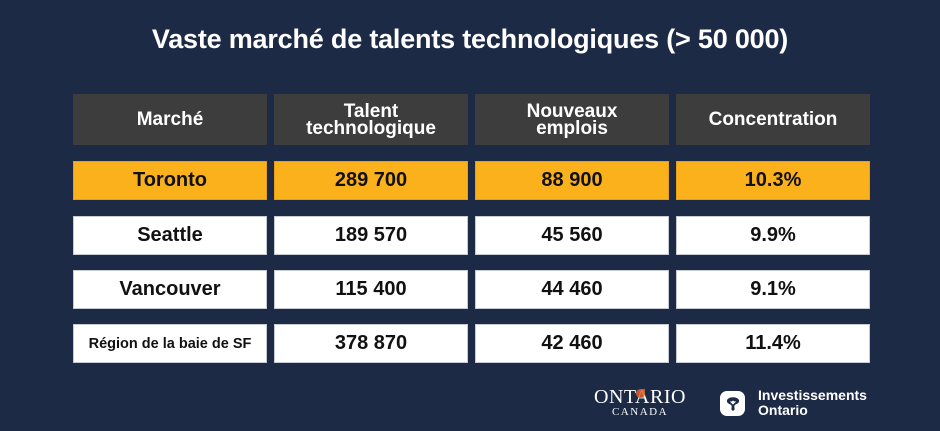  Describe the element at coordinates (371, 343) in the screenshot. I see `cell-talent: 378 870` at that location.